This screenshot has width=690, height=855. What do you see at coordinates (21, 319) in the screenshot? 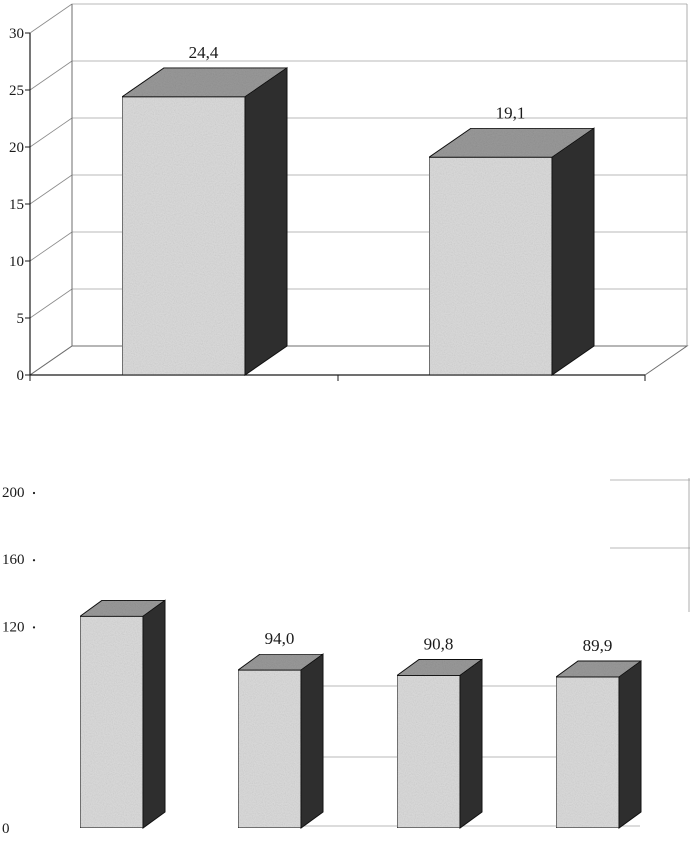
I see `y-tick-label: 5` at bounding box center [21, 319].